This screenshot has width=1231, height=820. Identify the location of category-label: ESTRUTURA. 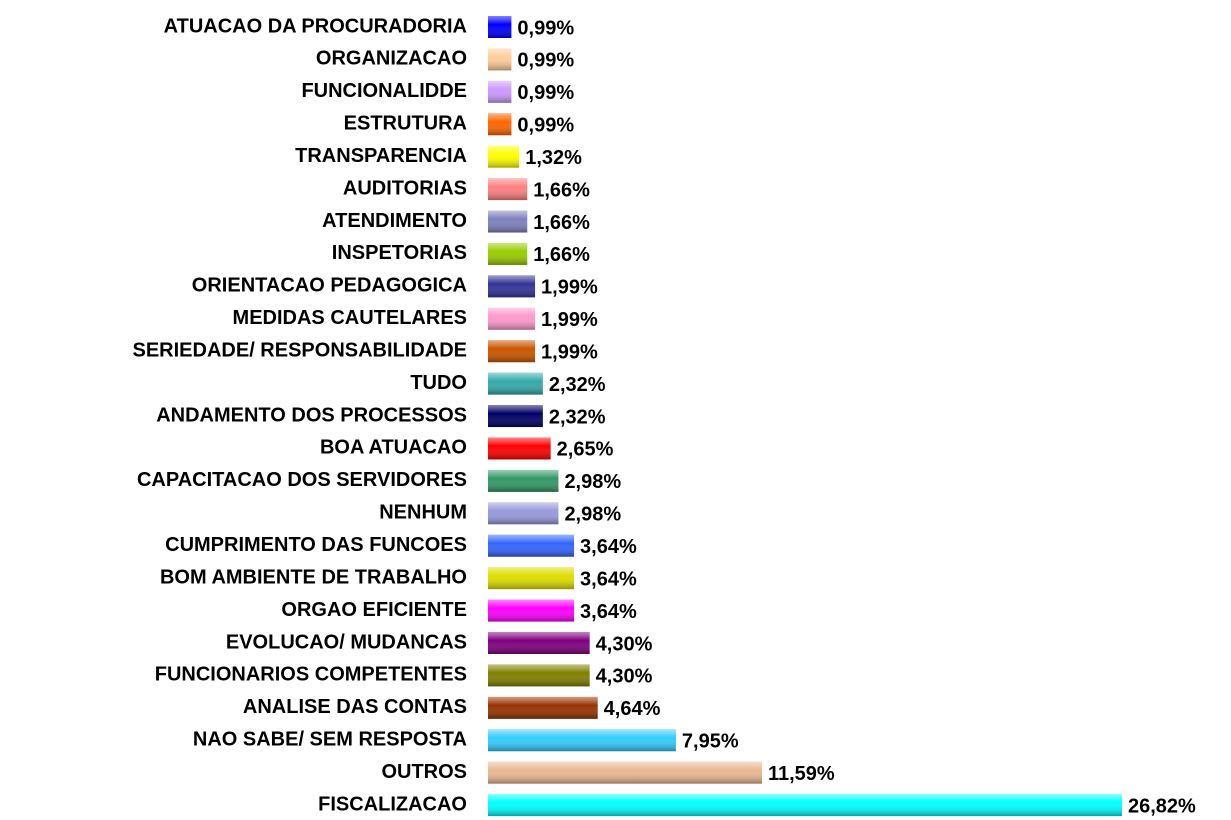
(405, 124).